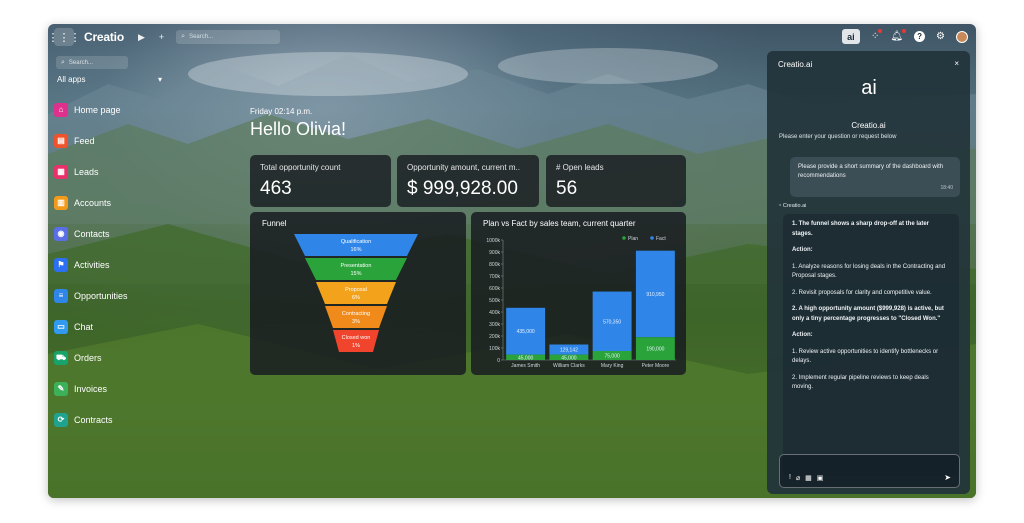 The height and width of the screenshot is (523, 1024). I want to click on sidebar-item-opportunities: ≡ Opportunities, so click(133, 295).